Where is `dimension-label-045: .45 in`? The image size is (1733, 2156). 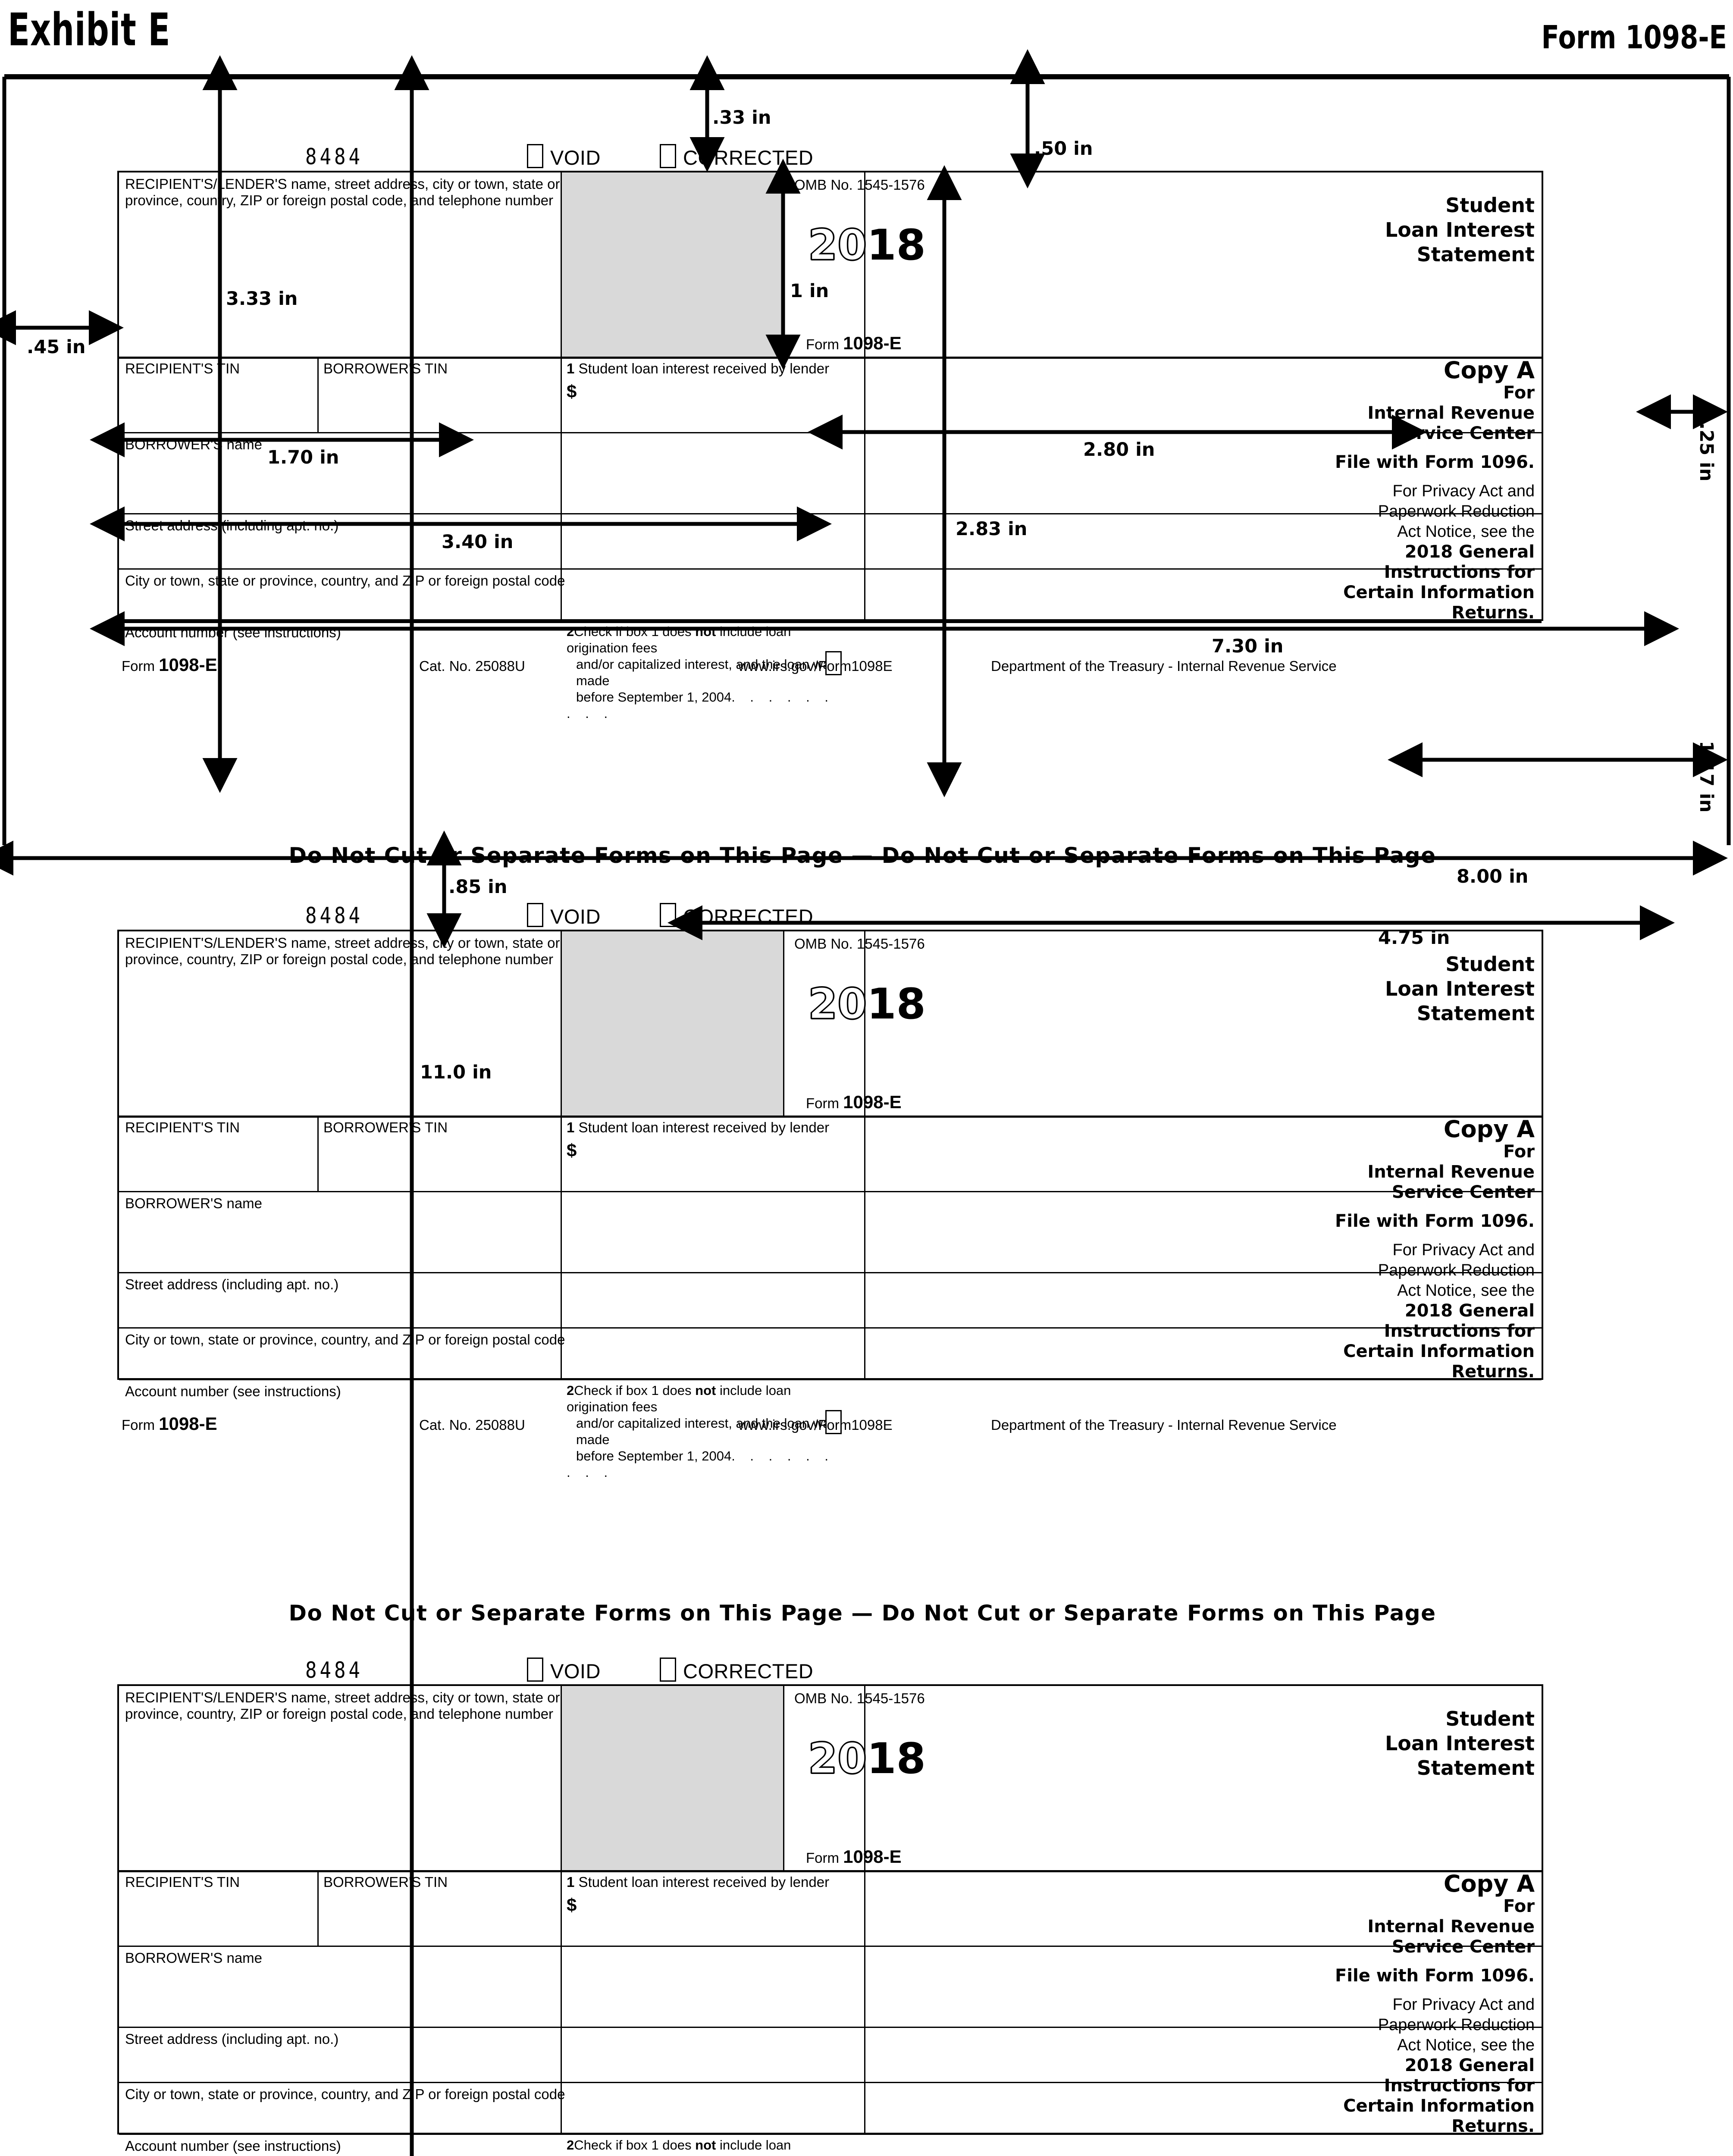 dimension-label-045: .45 in is located at coordinates (56, 347).